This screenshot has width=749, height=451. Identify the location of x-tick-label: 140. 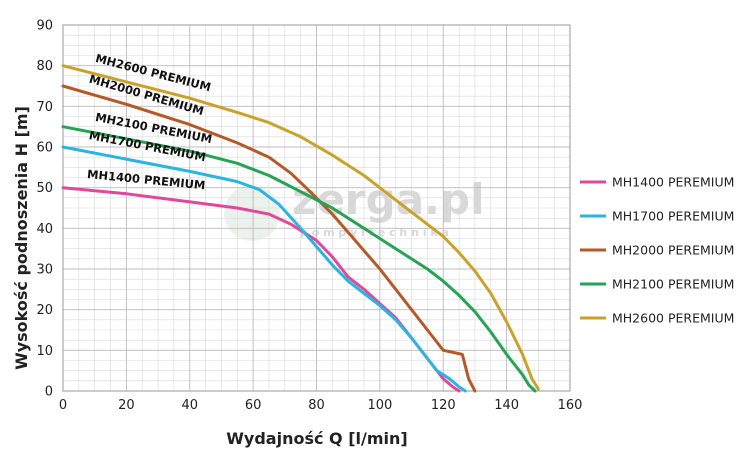
(506, 405).